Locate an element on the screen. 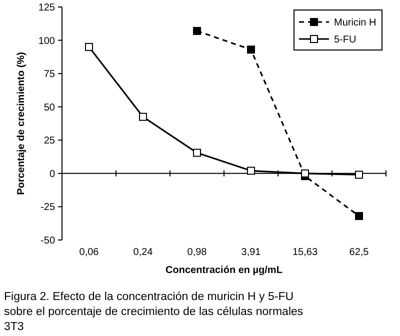  y-tick-label: 125 is located at coordinates (47, 8).